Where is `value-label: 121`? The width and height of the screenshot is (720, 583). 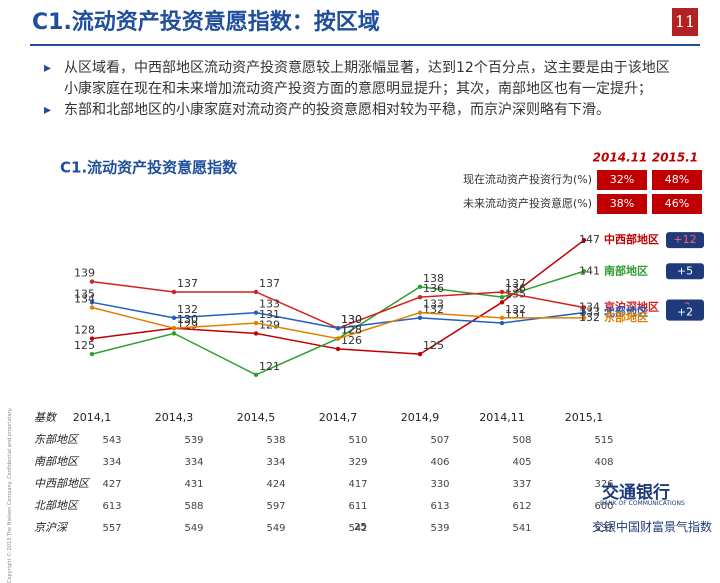 value-label: 121 is located at coordinates (269, 366).